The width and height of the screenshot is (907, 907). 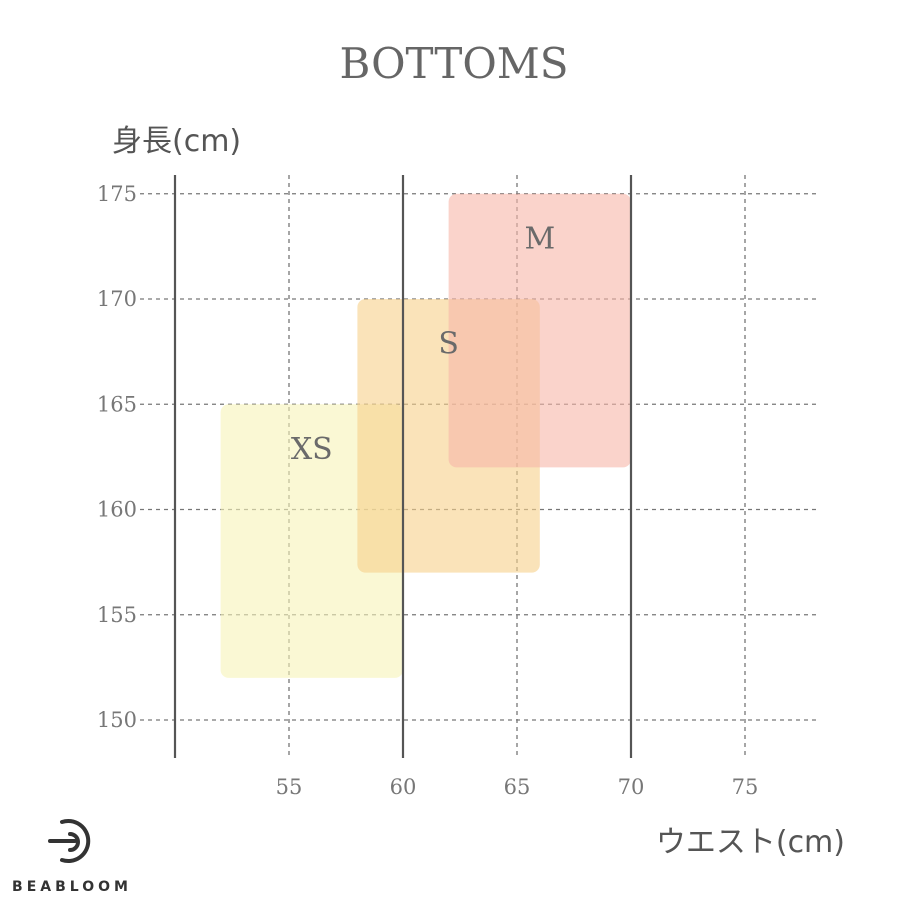 I want to click on region-m, so click(x=539, y=330).